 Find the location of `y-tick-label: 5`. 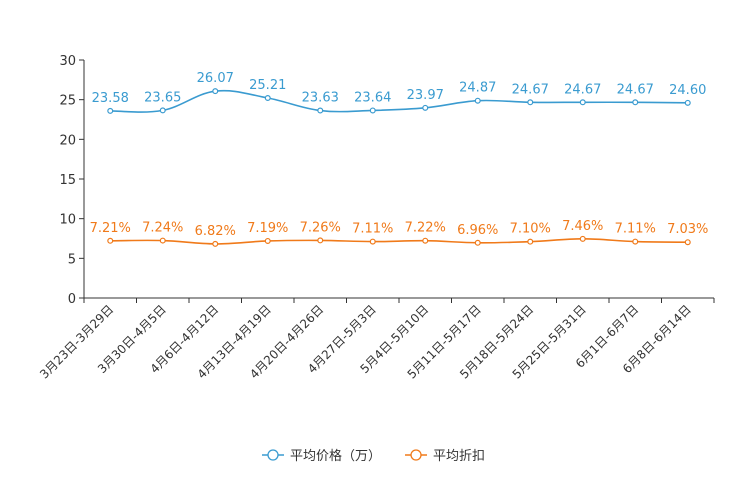

y-tick-label: 5 is located at coordinates (72, 259).